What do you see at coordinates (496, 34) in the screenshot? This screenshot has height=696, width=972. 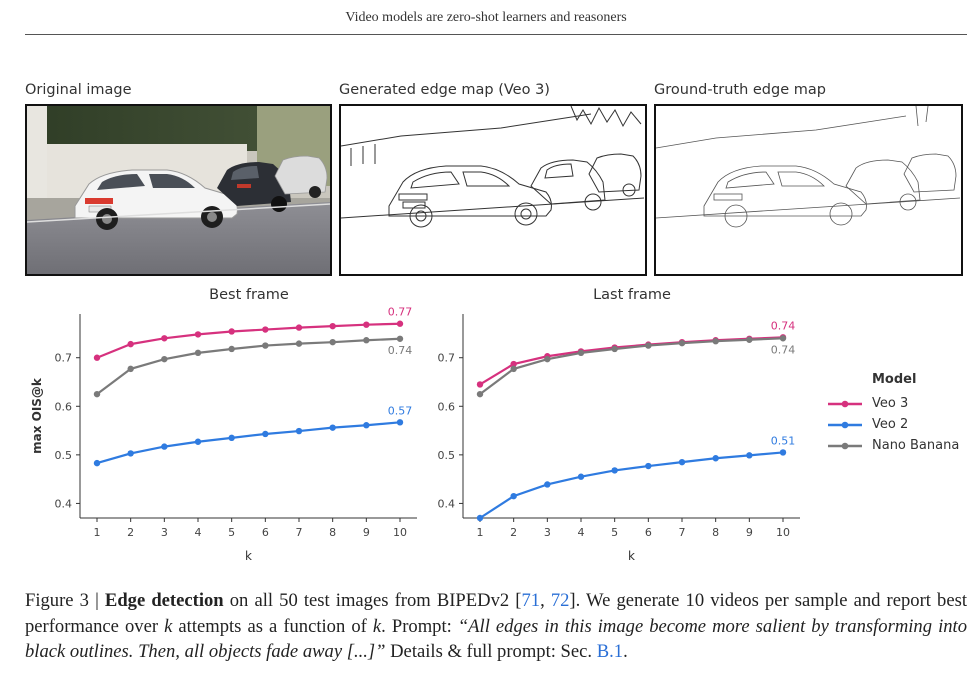 I see `header-rule` at bounding box center [496, 34].